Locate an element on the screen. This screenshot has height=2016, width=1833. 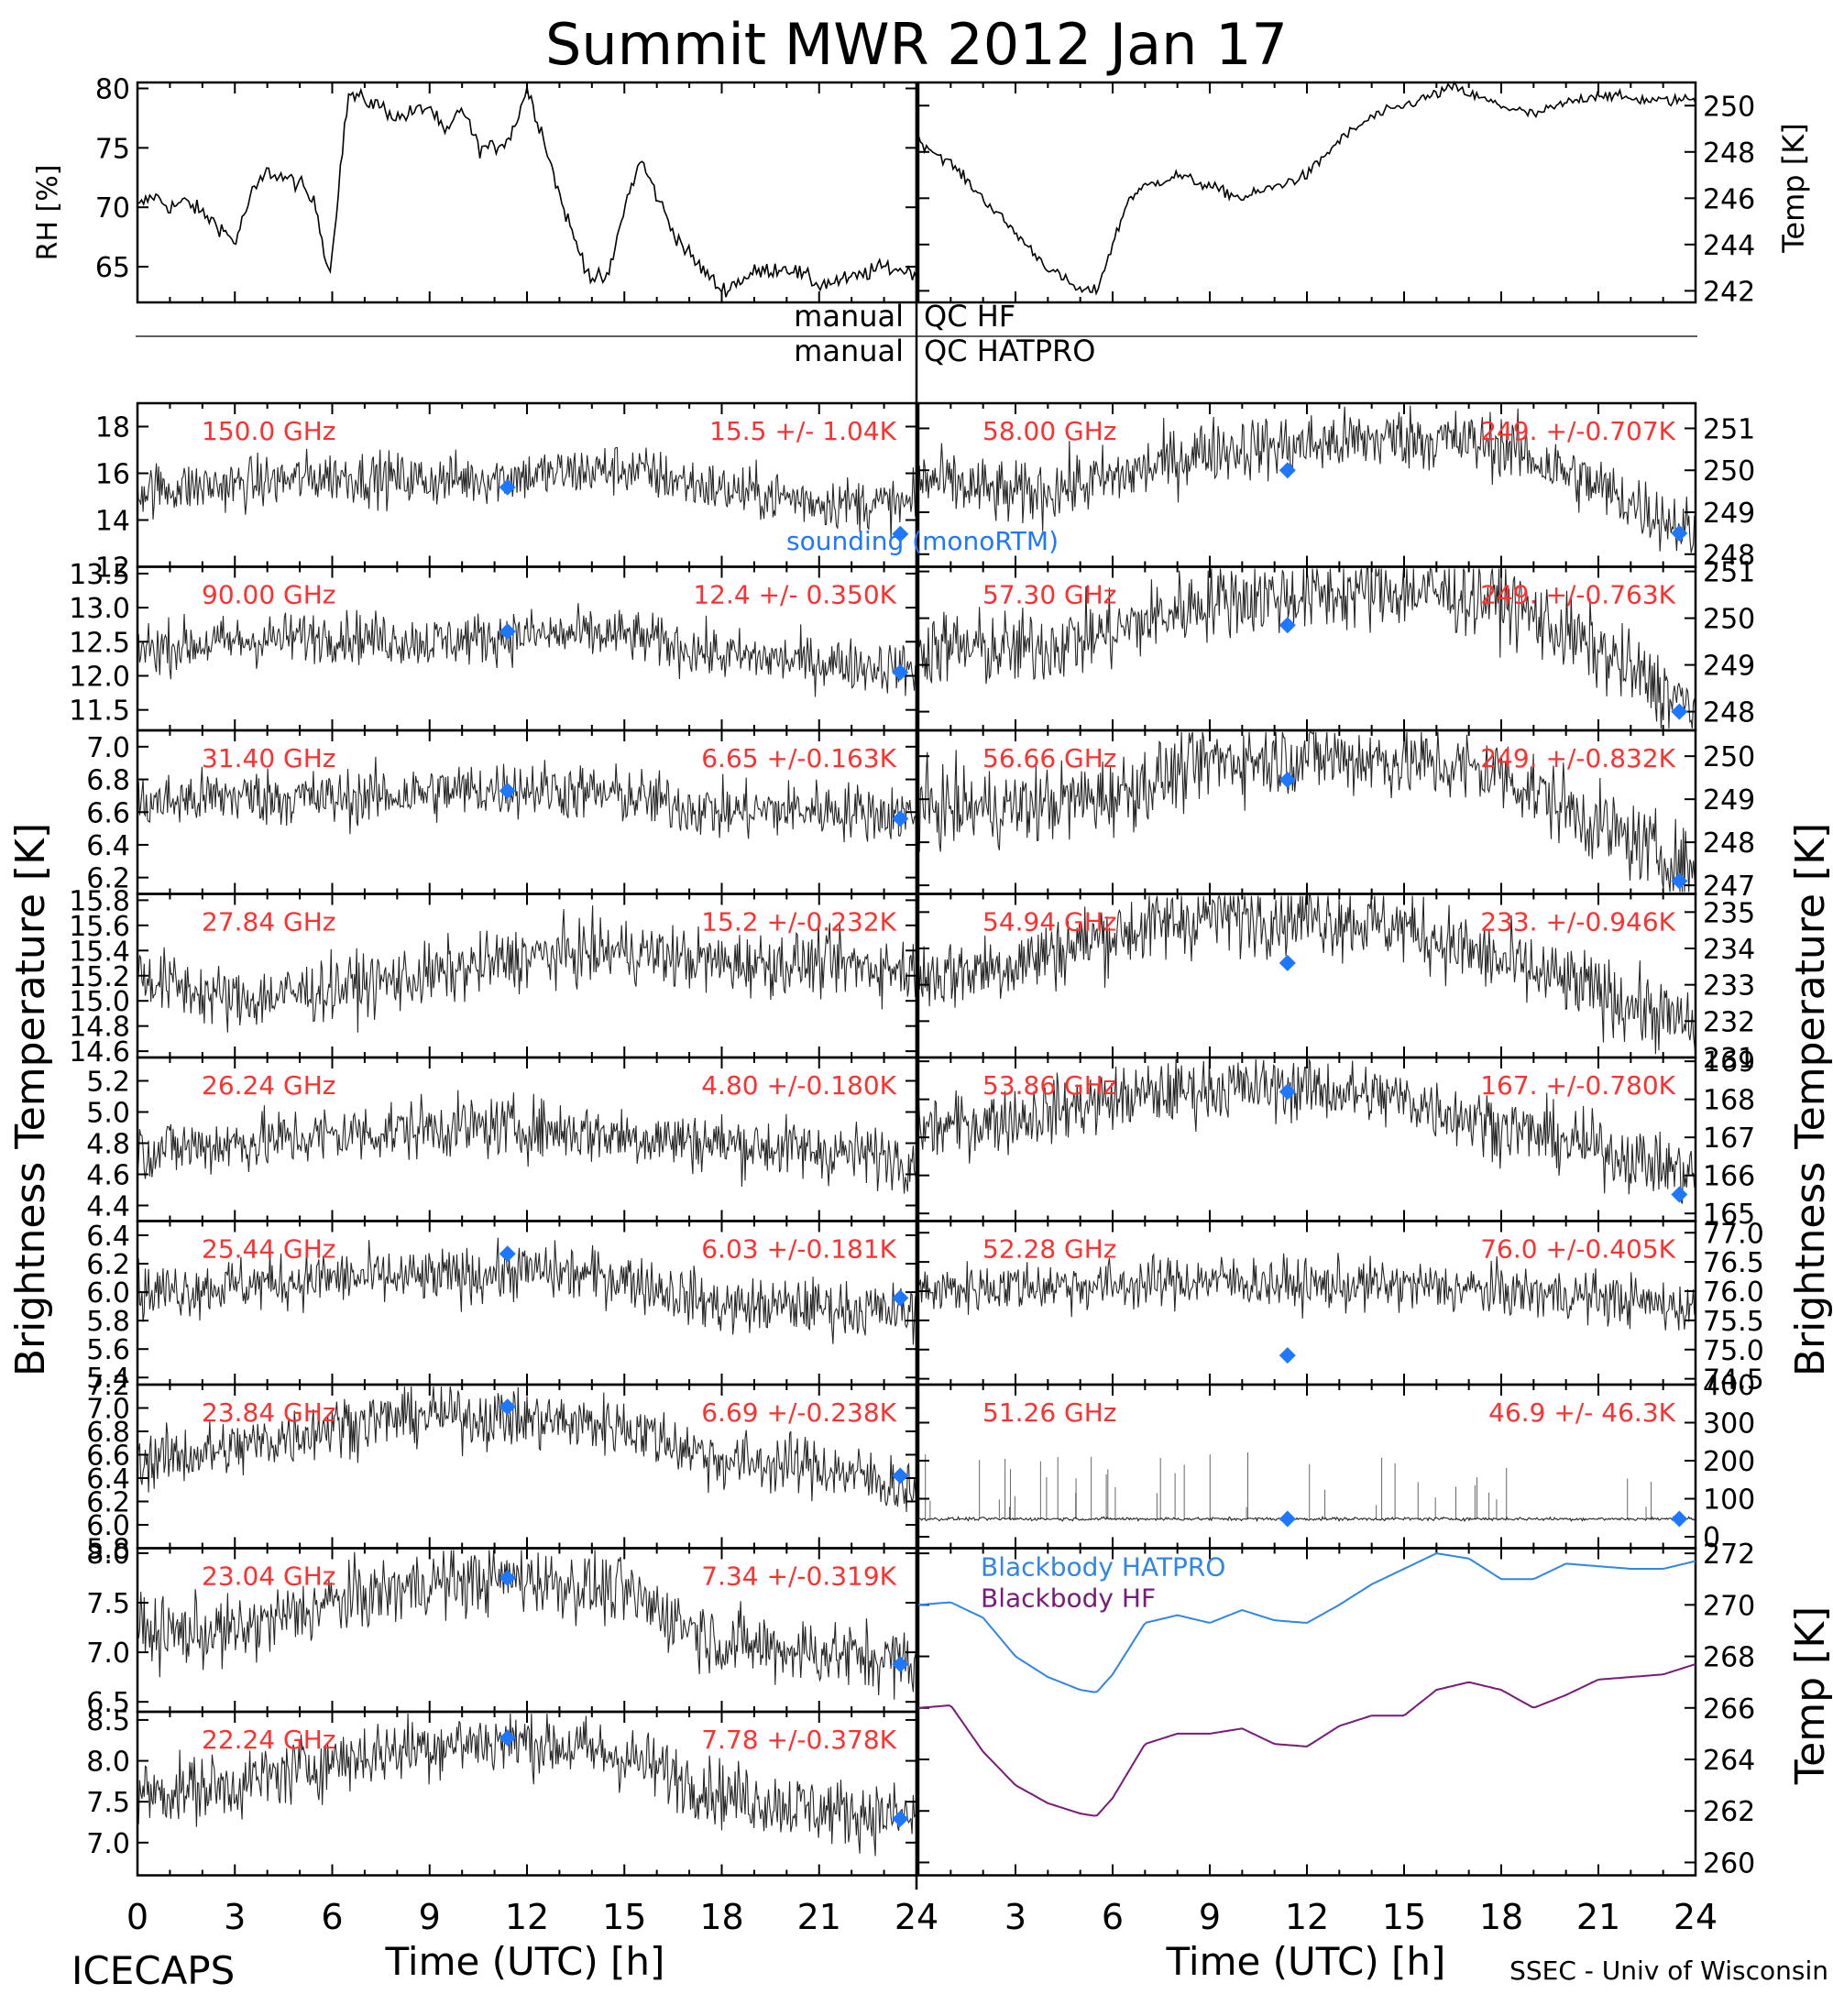
channel-2784-left-trace is located at coordinates (527, 969).